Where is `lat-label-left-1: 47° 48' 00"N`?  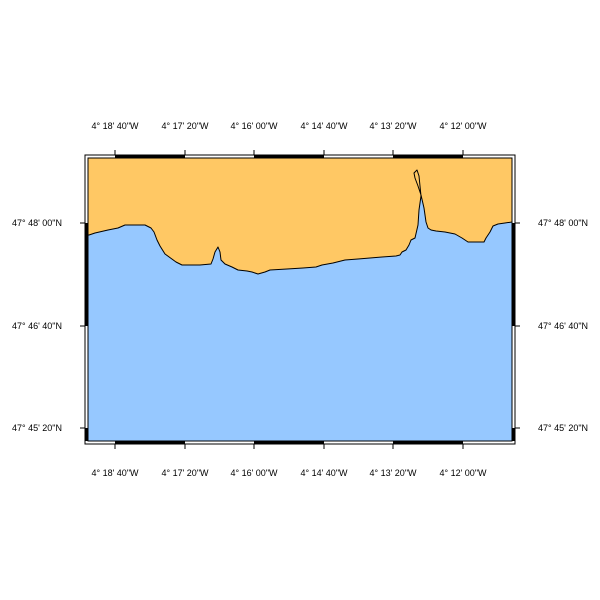 lat-label-left-1: 47° 48' 00"N is located at coordinates (37, 223).